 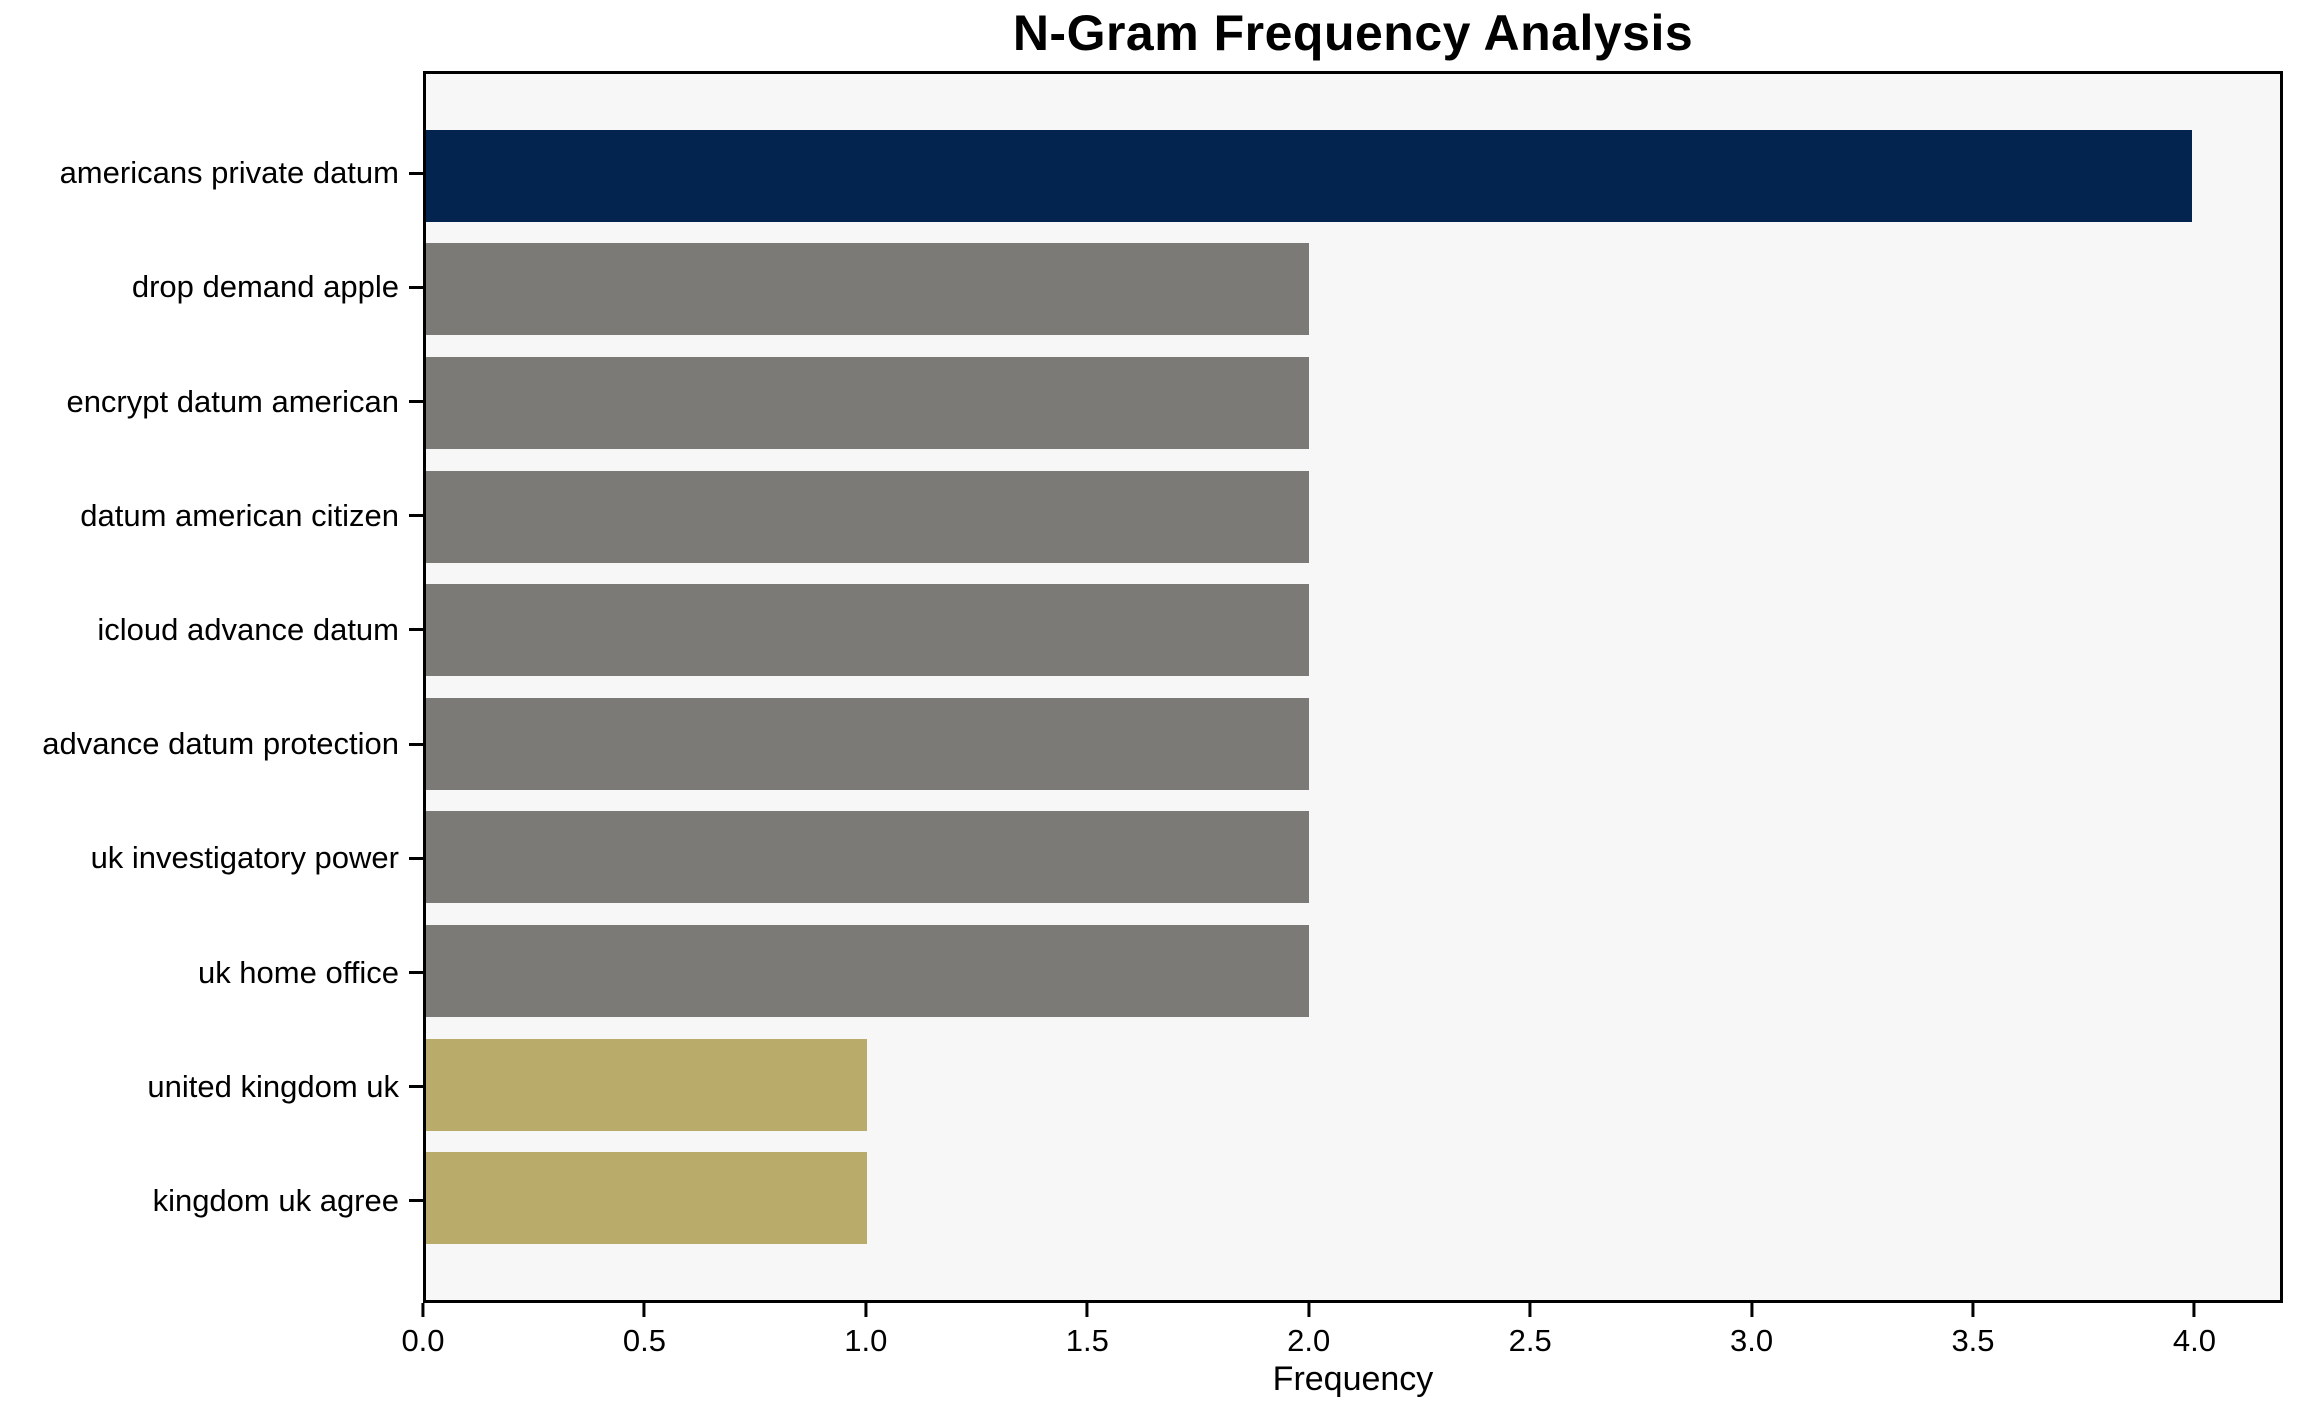 What do you see at coordinates (647, 1084) in the screenshot?
I see `bar-united-kingdom-uk` at bounding box center [647, 1084].